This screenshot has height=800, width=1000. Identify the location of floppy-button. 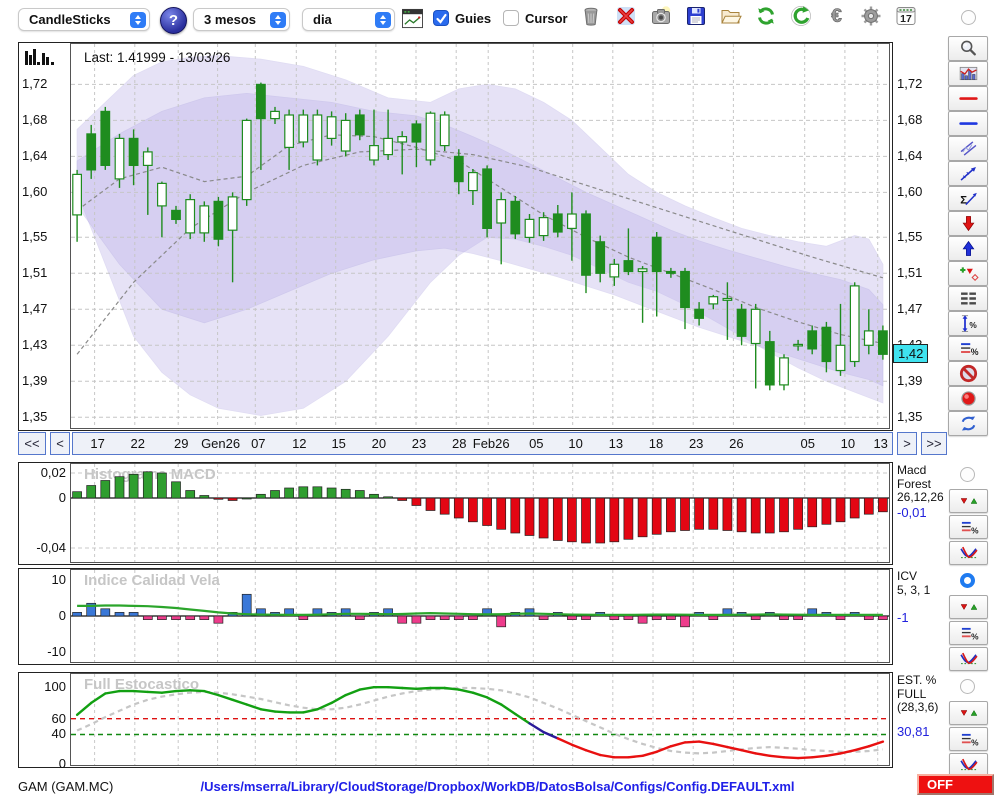
(696, 18).